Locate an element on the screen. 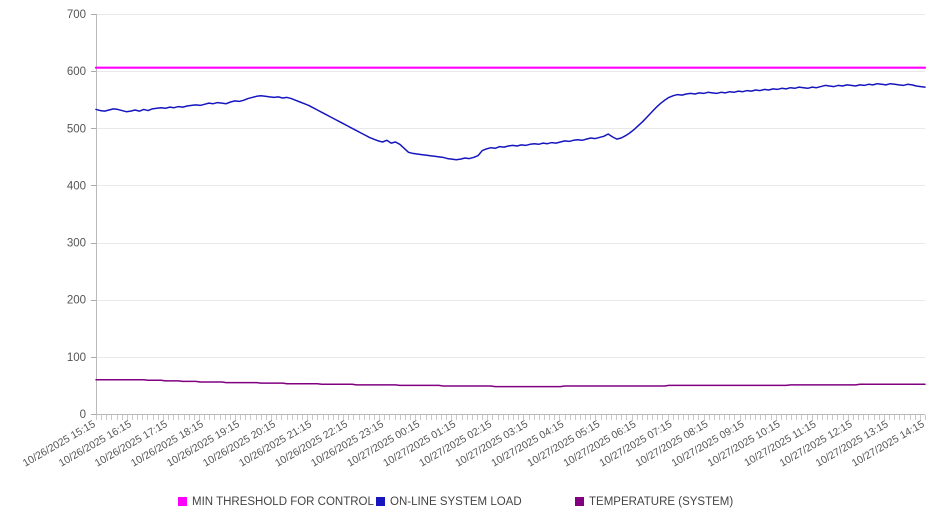  legend-label: TEMPERATURE (SYSTEM) is located at coordinates (661, 502).